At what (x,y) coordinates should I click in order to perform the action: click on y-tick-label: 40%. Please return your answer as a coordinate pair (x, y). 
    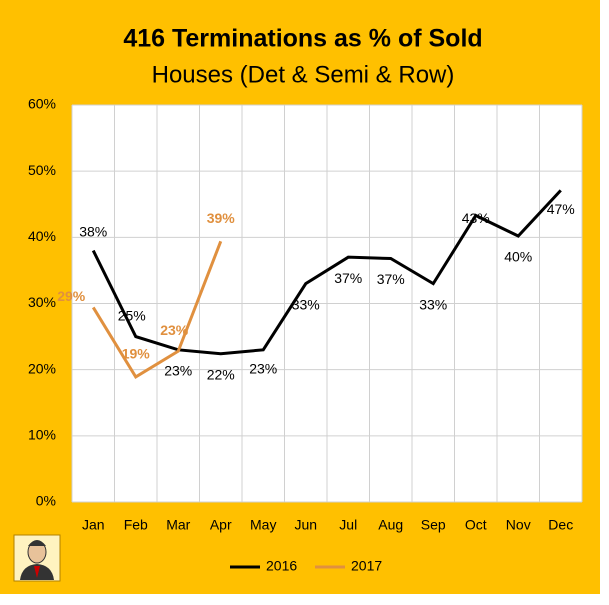
    Looking at the image, I should click on (42, 236).